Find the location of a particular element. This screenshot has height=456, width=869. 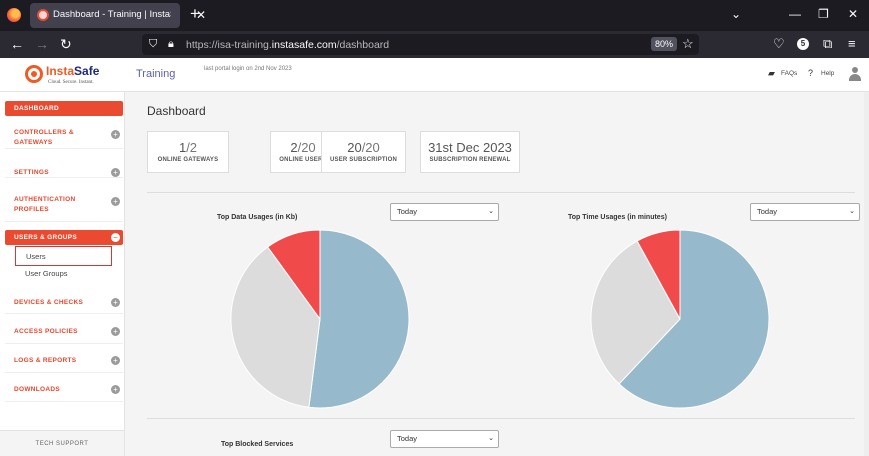

reload-icon: ↻ is located at coordinates (66, 44).